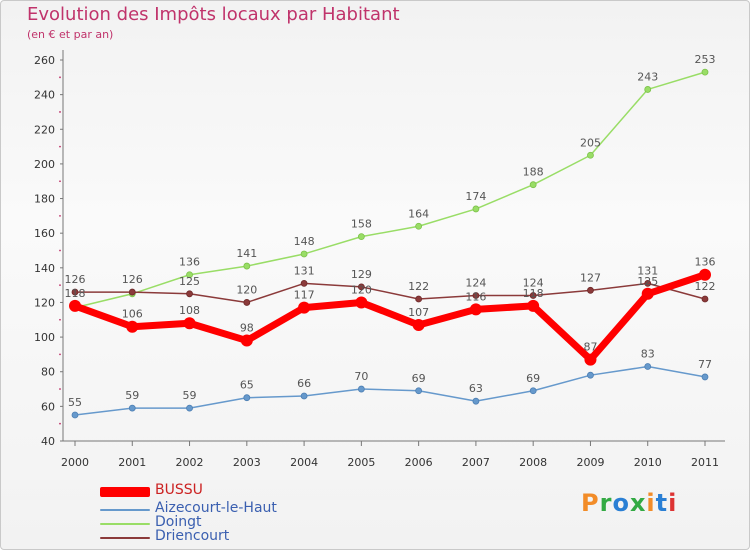 The width and height of the screenshot is (750, 550). Describe the element at coordinates (44, 233) in the screenshot. I see `y-tick-label: 160` at that location.